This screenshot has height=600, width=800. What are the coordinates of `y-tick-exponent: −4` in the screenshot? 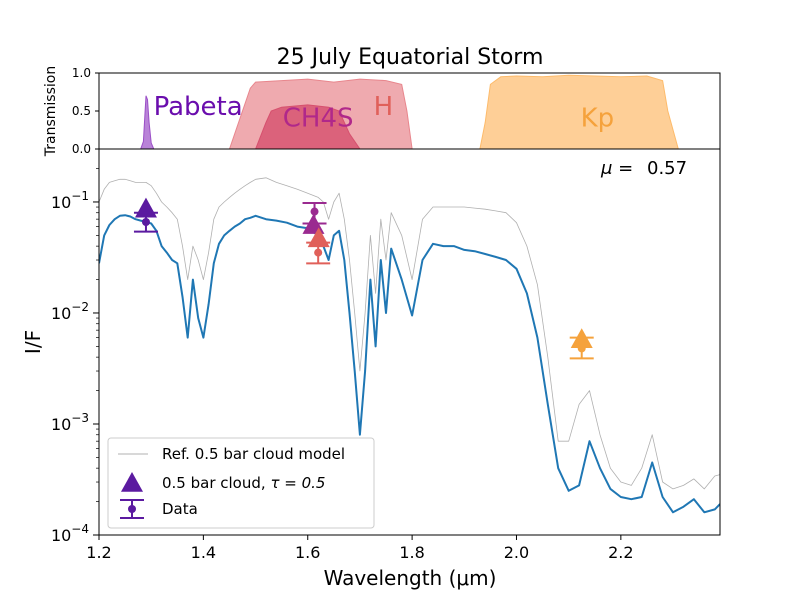 It's located at (80, 529).